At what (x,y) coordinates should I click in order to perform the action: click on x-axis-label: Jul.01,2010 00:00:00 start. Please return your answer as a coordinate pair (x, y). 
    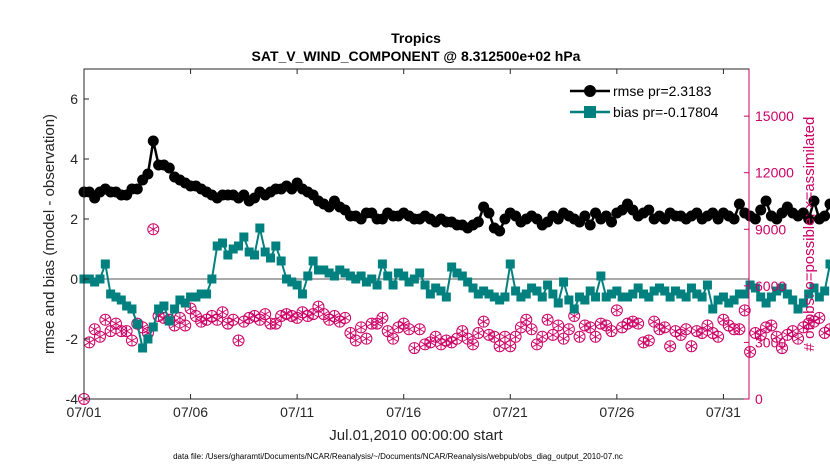
    Looking at the image, I should click on (416, 435).